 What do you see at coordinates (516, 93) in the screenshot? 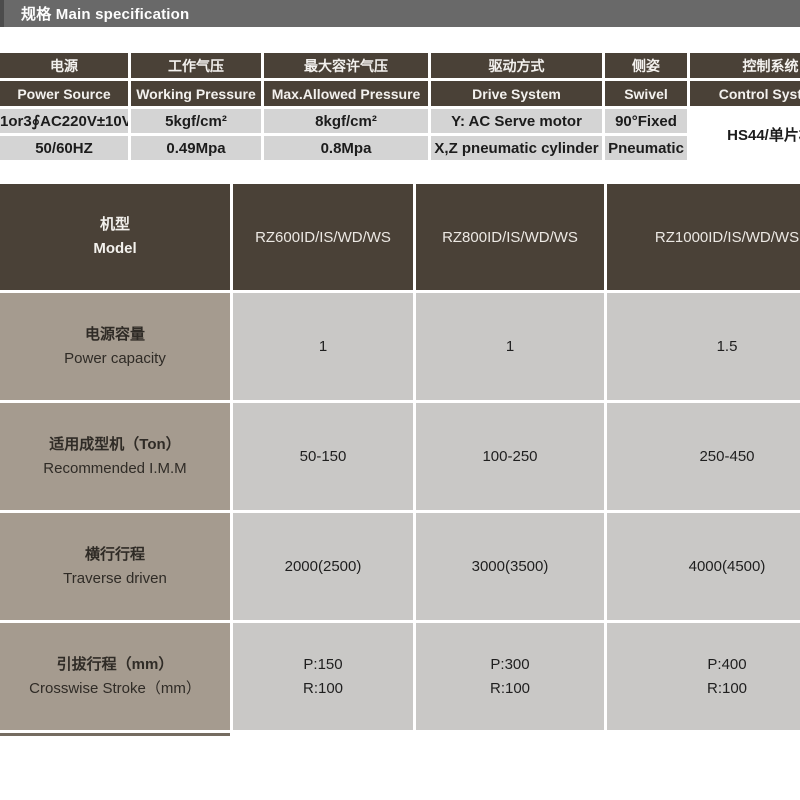
I see `spec-header-drive-en: Drive System` at bounding box center [516, 93].